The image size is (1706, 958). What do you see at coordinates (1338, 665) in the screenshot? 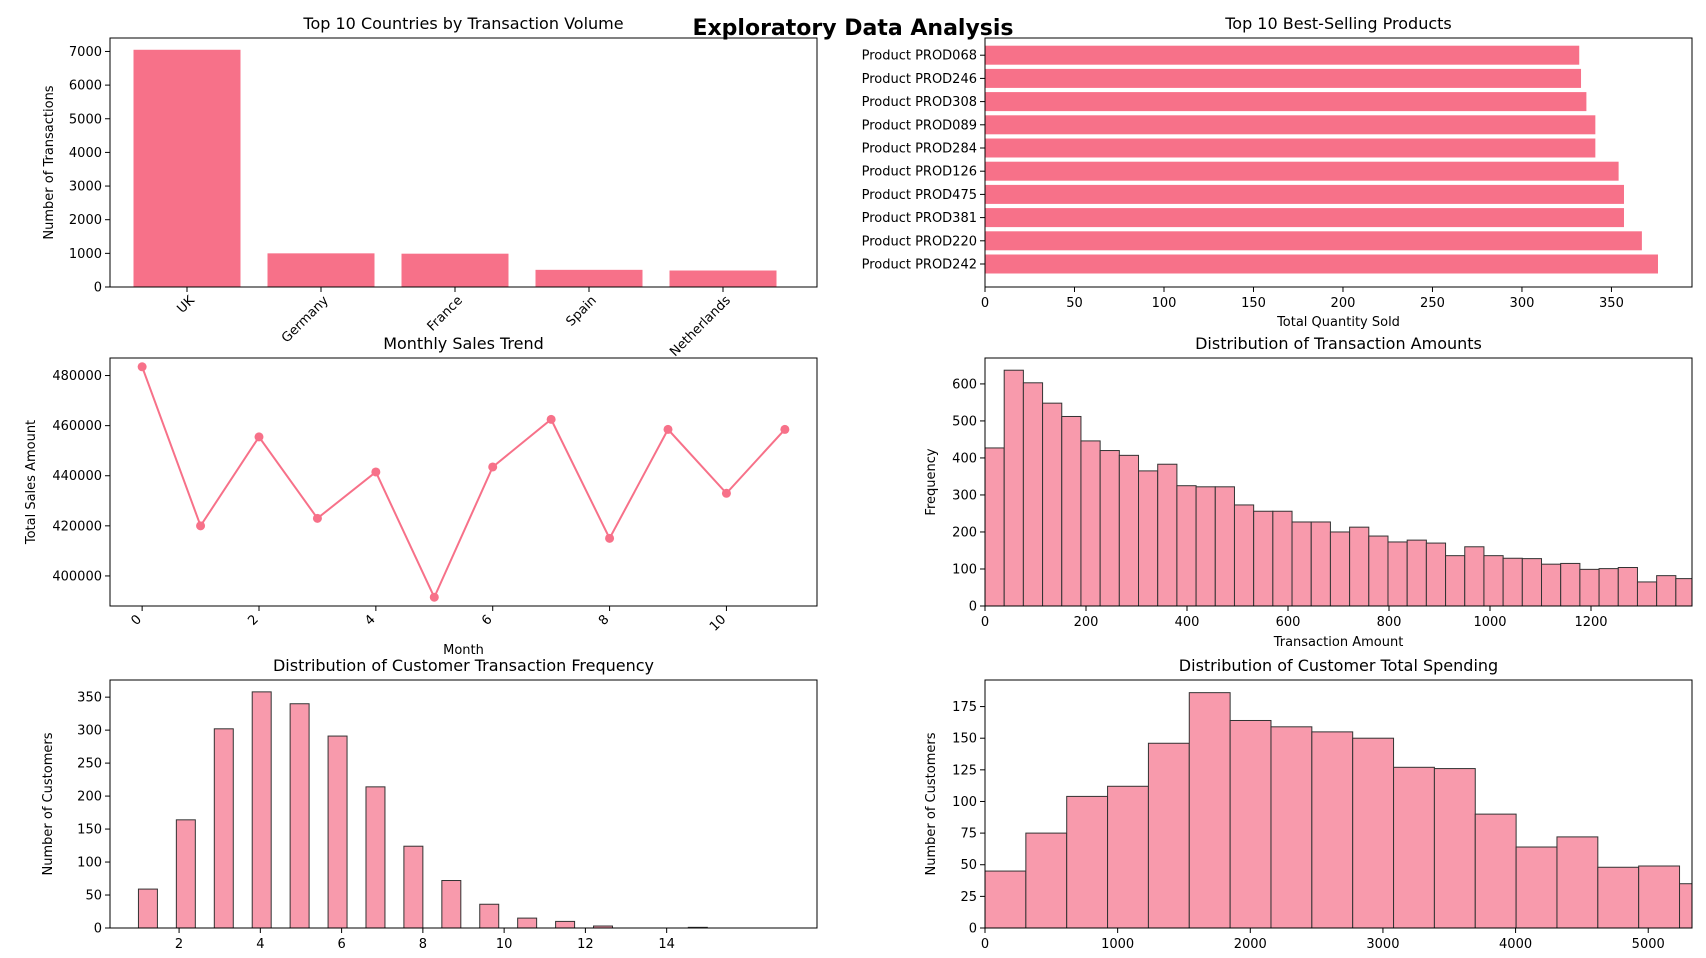
I see `chart-title: Distribution of Customer Total Spending` at bounding box center [1338, 665].